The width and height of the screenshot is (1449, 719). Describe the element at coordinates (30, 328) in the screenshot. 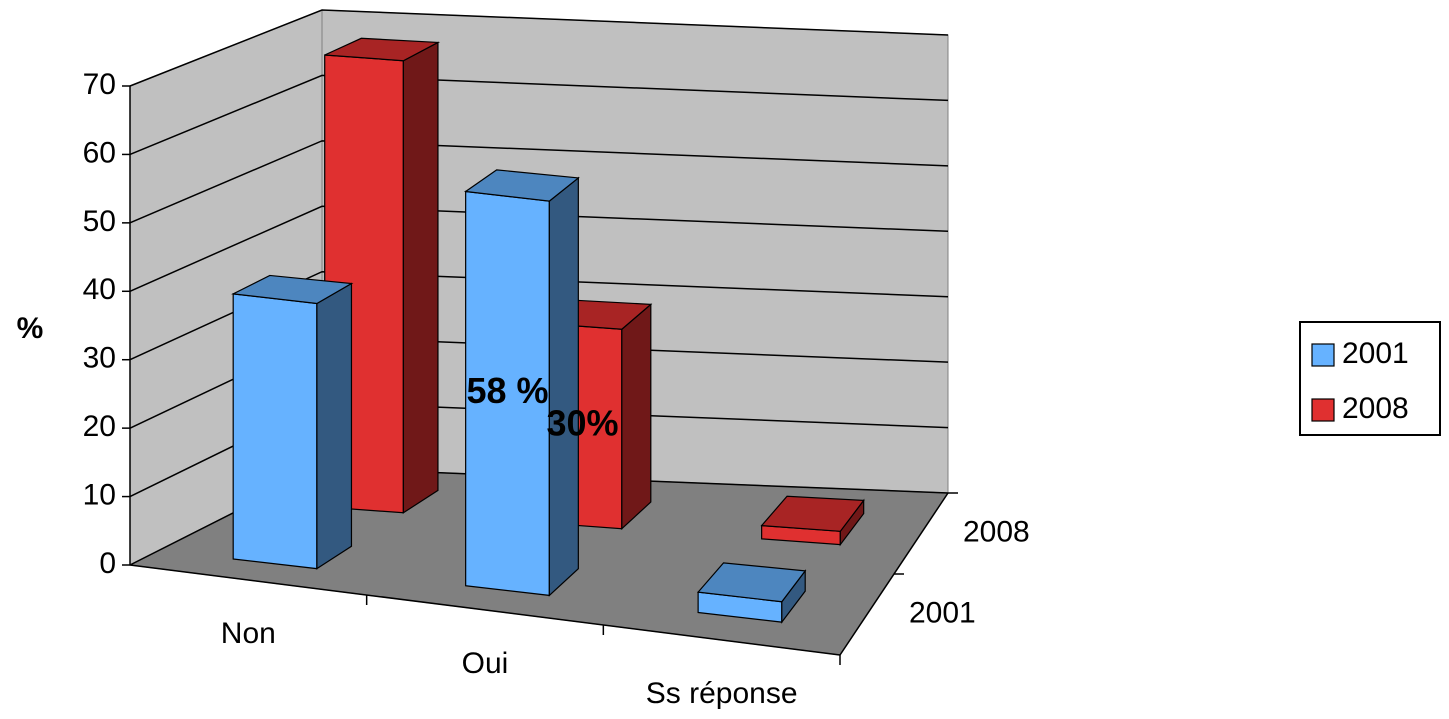

I see `y-axis-label: %` at that location.